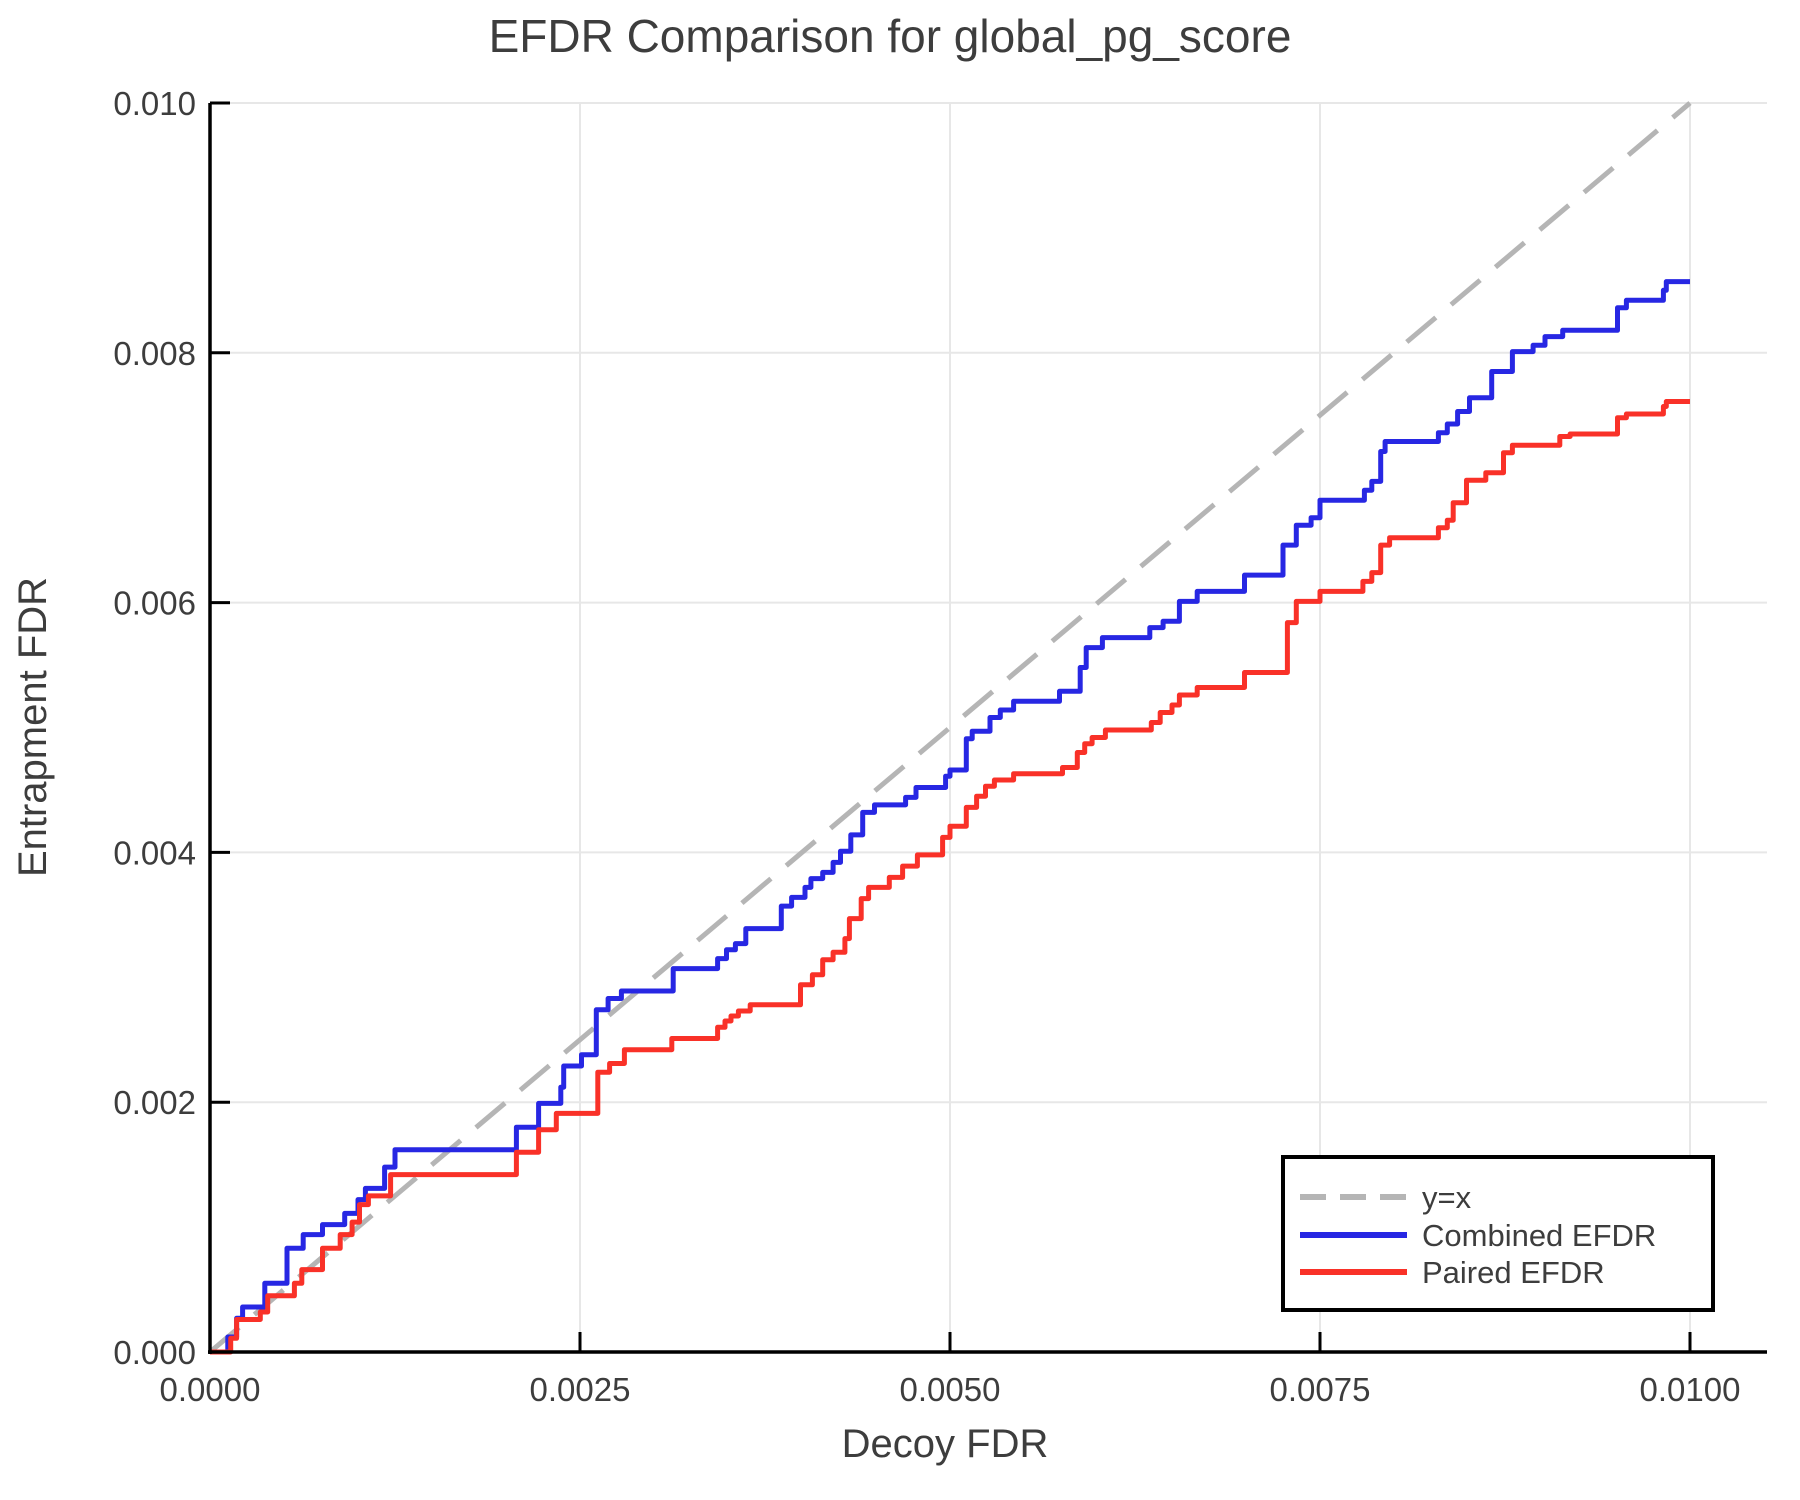  Describe the element at coordinates (945, 1444) in the screenshot. I see `x-axis-label: Decoy FDR` at that location.